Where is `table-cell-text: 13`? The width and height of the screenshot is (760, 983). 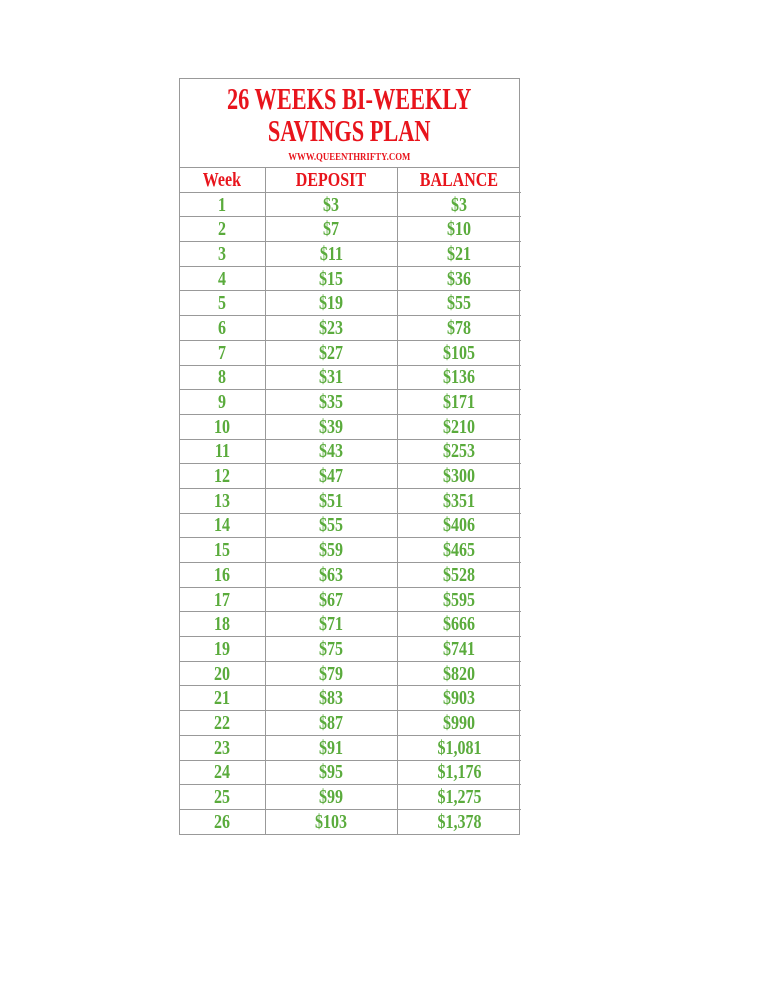
table-cell-text: 13 is located at coordinates (222, 500).